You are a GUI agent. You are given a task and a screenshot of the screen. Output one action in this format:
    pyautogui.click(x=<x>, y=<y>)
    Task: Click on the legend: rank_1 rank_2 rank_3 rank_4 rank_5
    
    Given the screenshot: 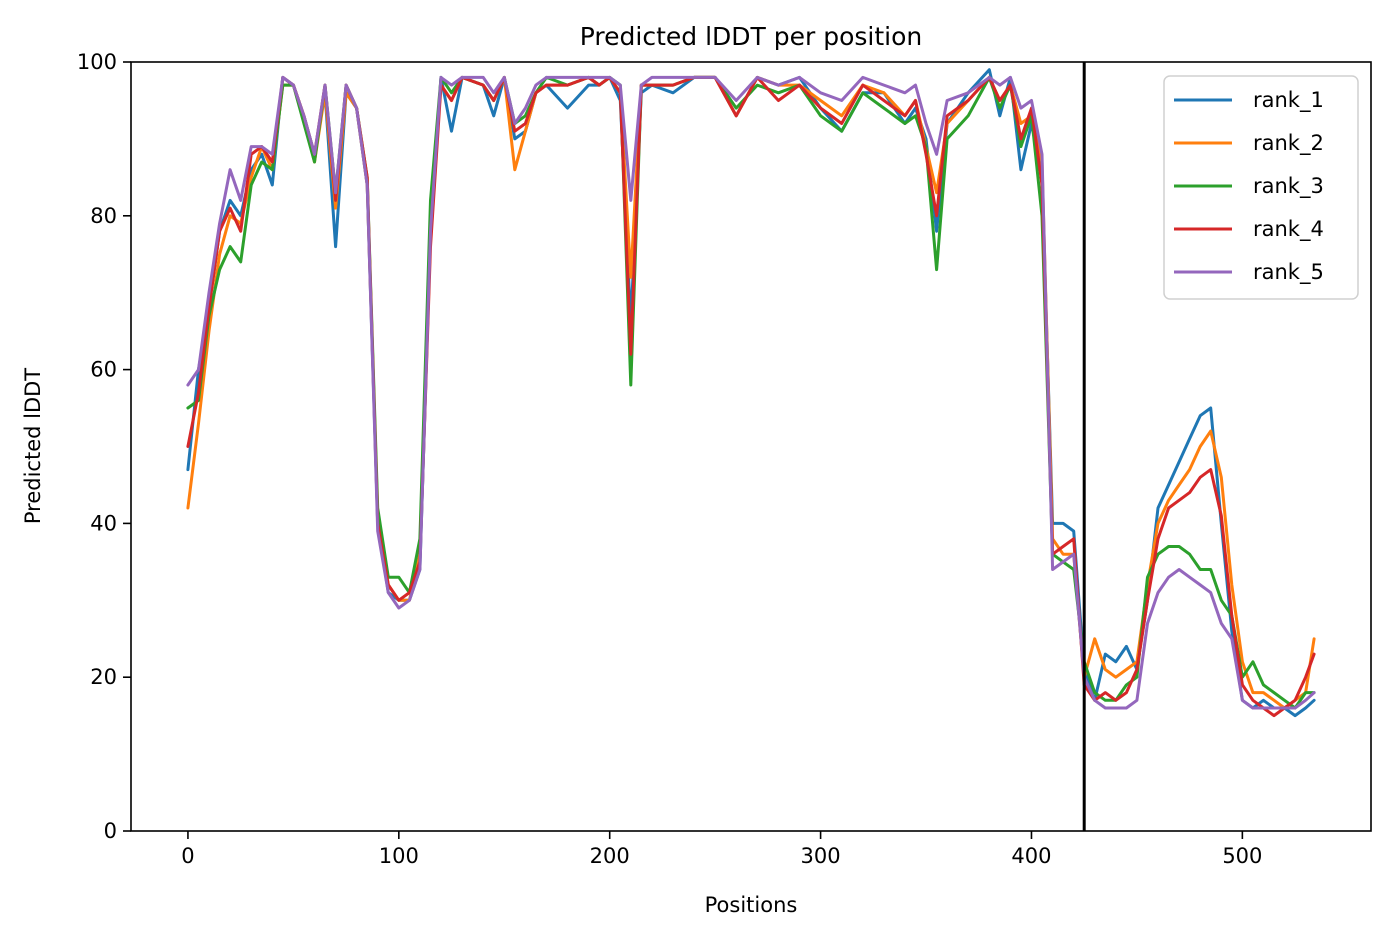 What is the action you would take?
    pyautogui.click(x=1261, y=187)
    